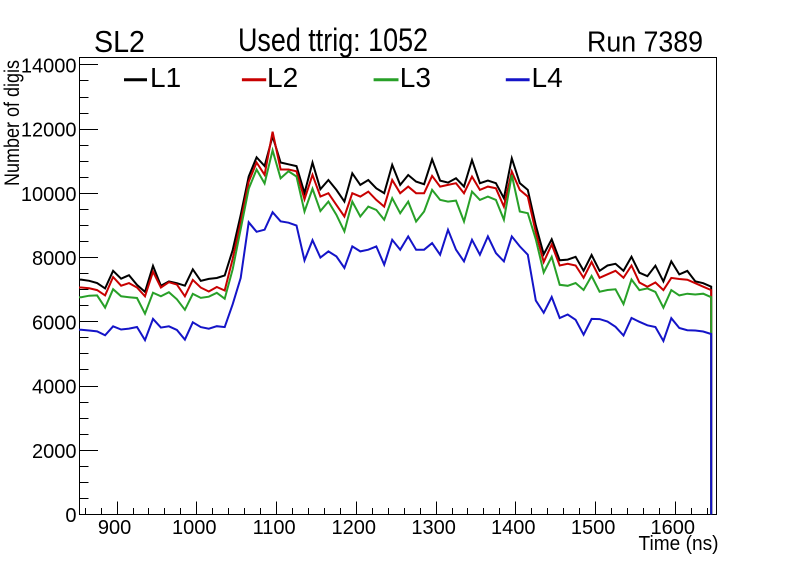  I want to click on svg-text: 6000, so click(54, 323).